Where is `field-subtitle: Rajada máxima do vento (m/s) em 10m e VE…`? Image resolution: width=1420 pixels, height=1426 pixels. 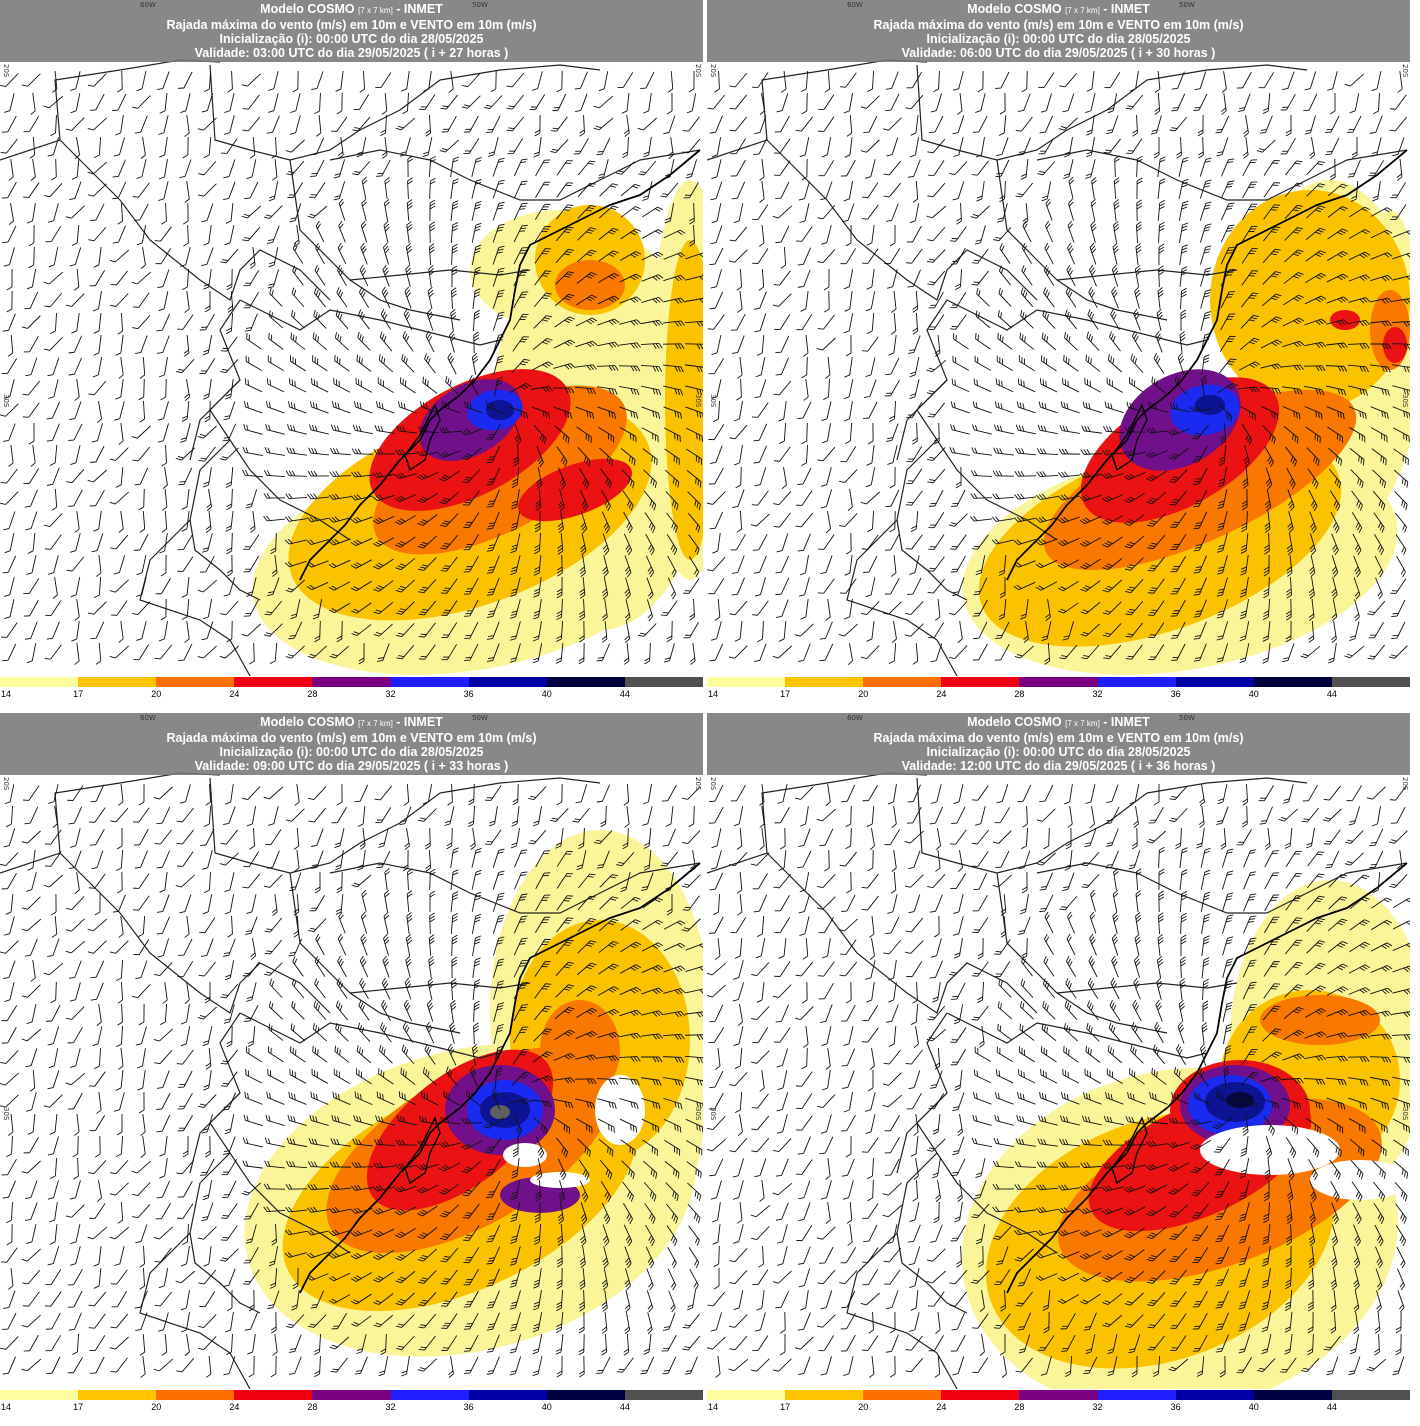
field-subtitle: Rajada máxima do vento (m/s) em 10m e VE… is located at coordinates (1058, 25).